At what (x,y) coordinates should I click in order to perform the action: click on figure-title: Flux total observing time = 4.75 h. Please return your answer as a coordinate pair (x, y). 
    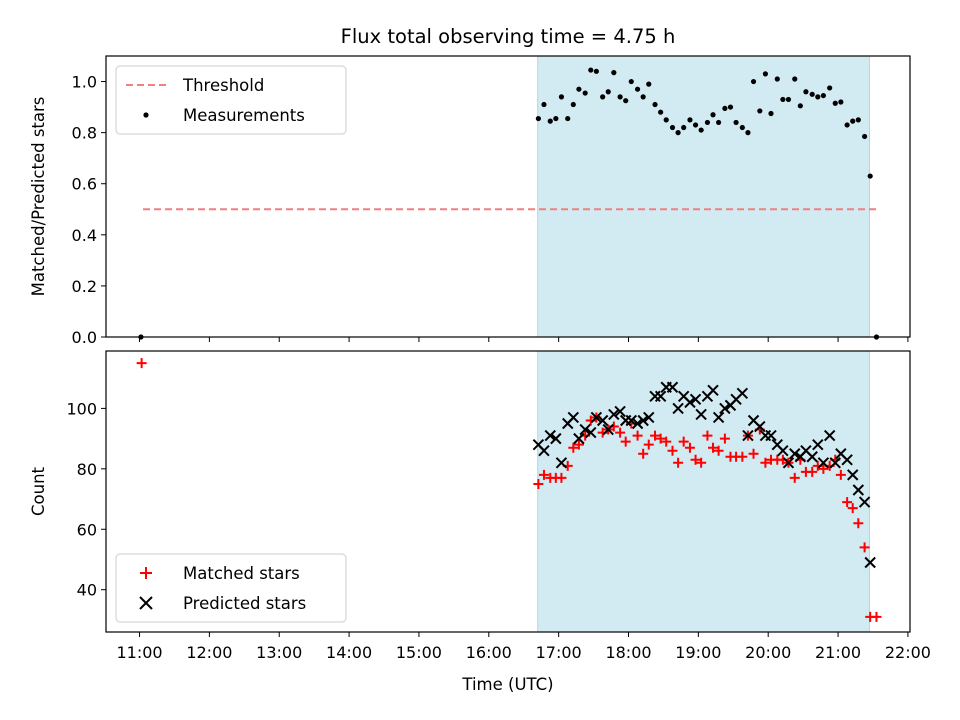
    Looking at the image, I should click on (508, 36).